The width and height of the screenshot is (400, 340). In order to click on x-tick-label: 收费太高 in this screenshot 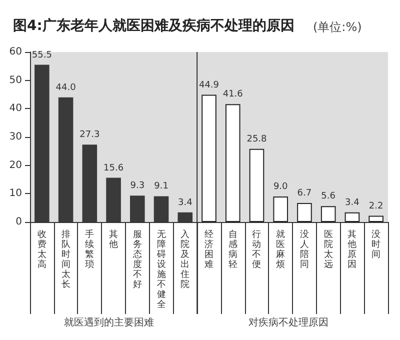, I will do `click(41, 249)`.